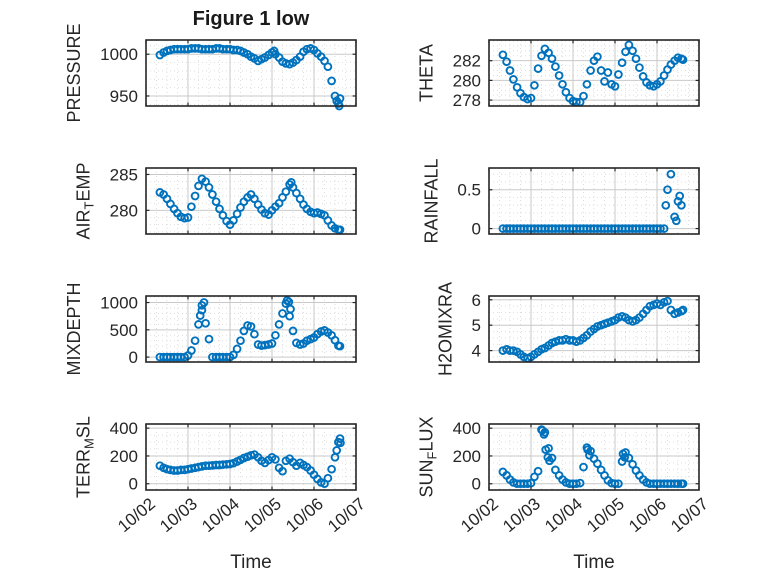  What do you see at coordinates (124, 330) in the screenshot?
I see `y-tick-label: 500` at bounding box center [124, 330].